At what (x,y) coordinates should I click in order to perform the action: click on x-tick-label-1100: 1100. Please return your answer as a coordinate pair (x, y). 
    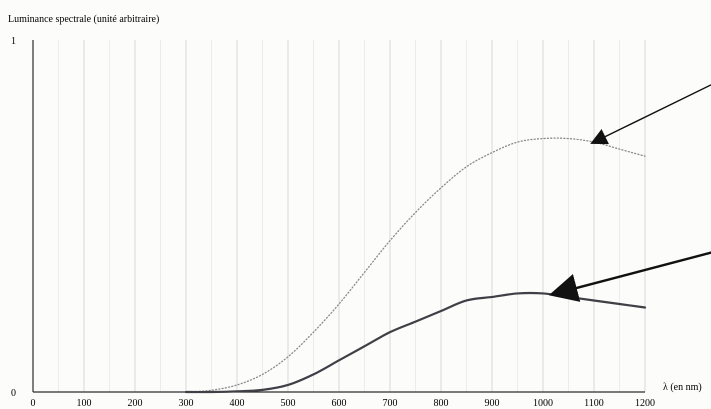
    Looking at the image, I should click on (594, 403).